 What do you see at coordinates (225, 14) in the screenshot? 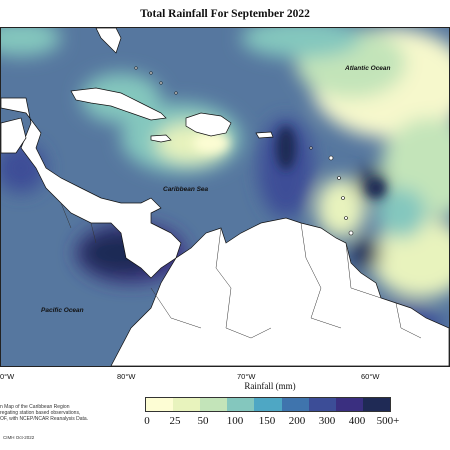
I see `map-title: Total Rainfall For September 2022` at bounding box center [225, 14].